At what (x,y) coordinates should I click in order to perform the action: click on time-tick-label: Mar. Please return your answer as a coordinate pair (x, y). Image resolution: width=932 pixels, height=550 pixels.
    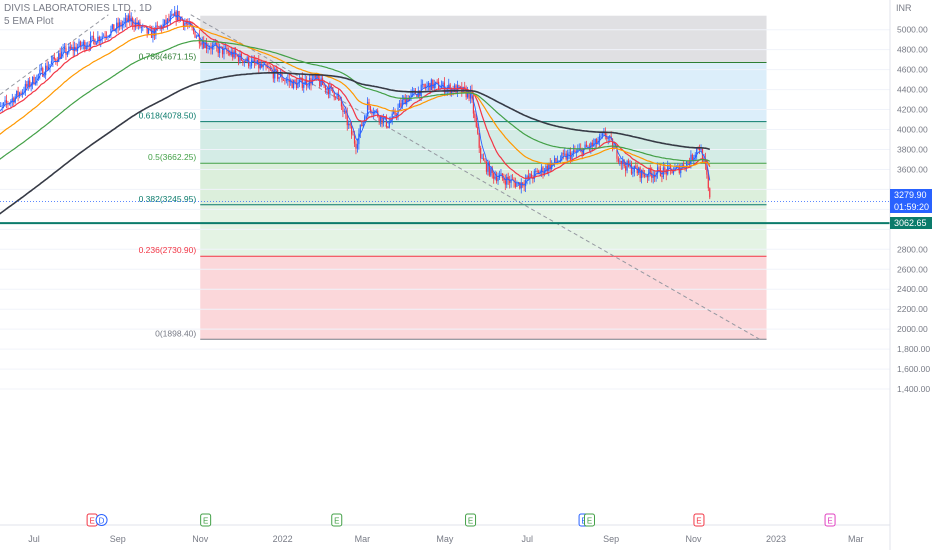
    Looking at the image, I should click on (856, 539).